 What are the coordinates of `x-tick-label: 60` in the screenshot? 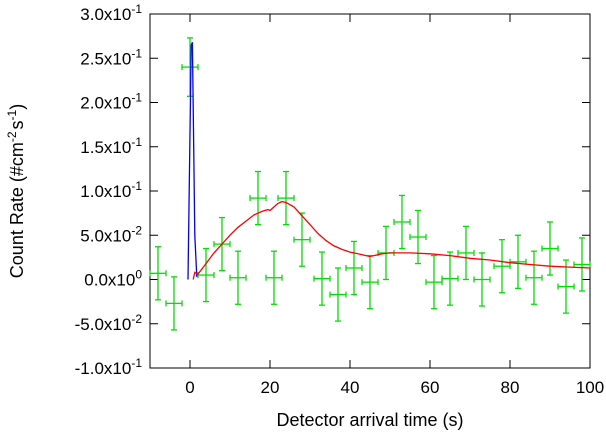 It's located at (430, 387).